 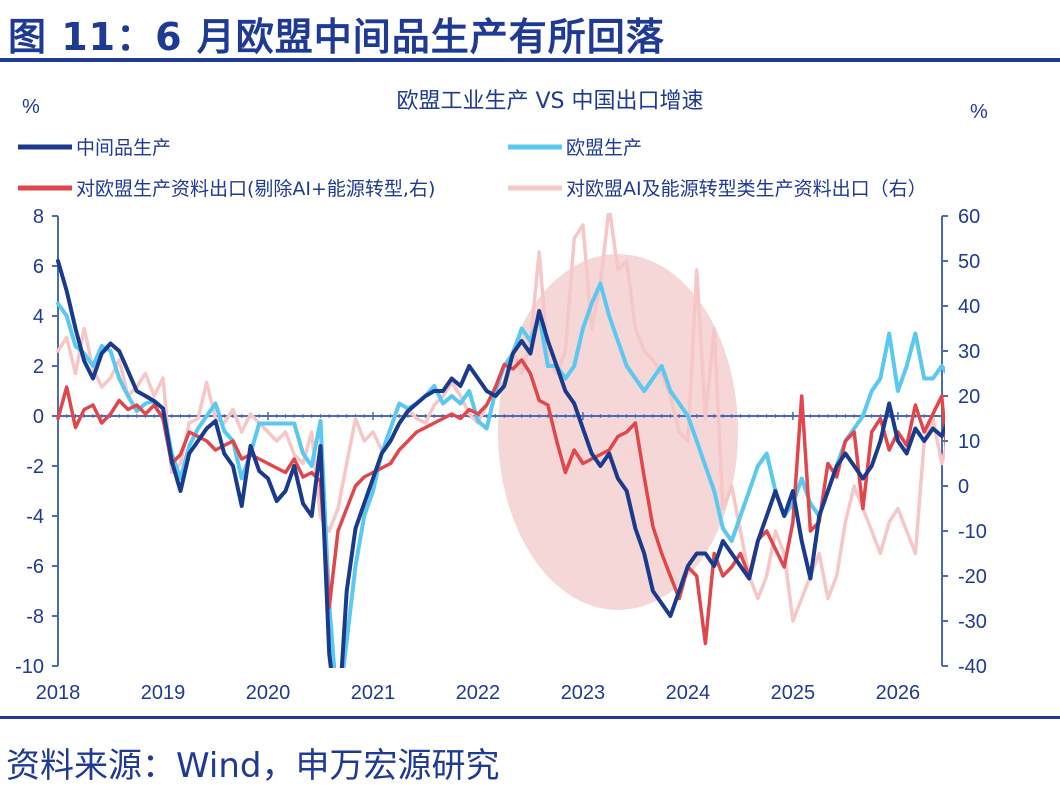 What do you see at coordinates (530, 60) in the screenshot?
I see `title-rule` at bounding box center [530, 60].